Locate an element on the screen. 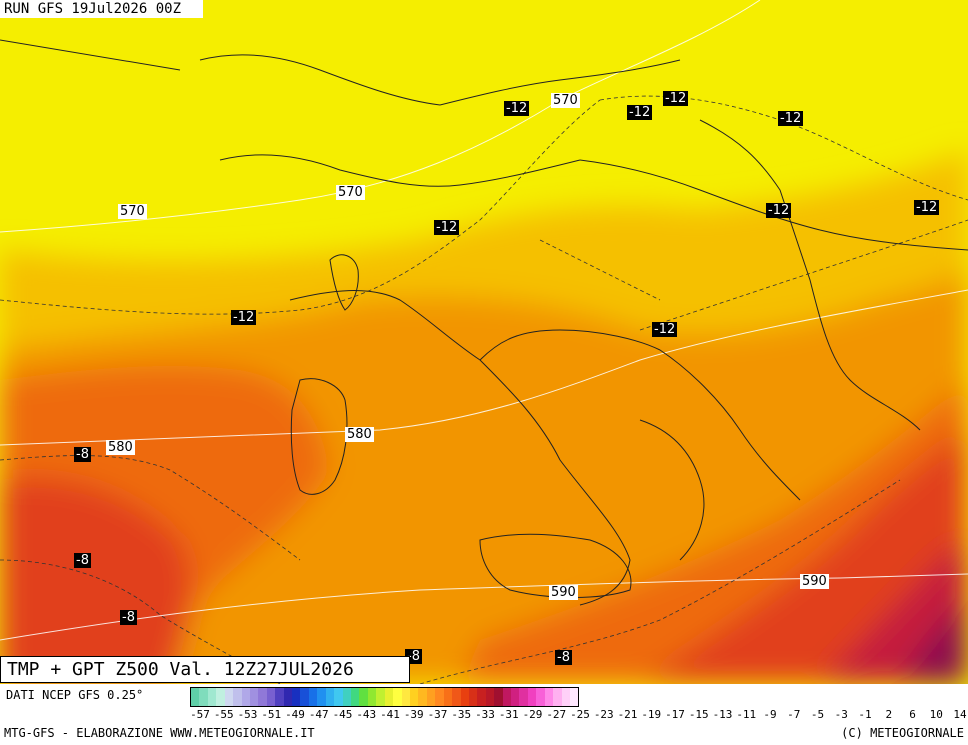  scale-tick-label: -25 is located at coordinates (580, 714).